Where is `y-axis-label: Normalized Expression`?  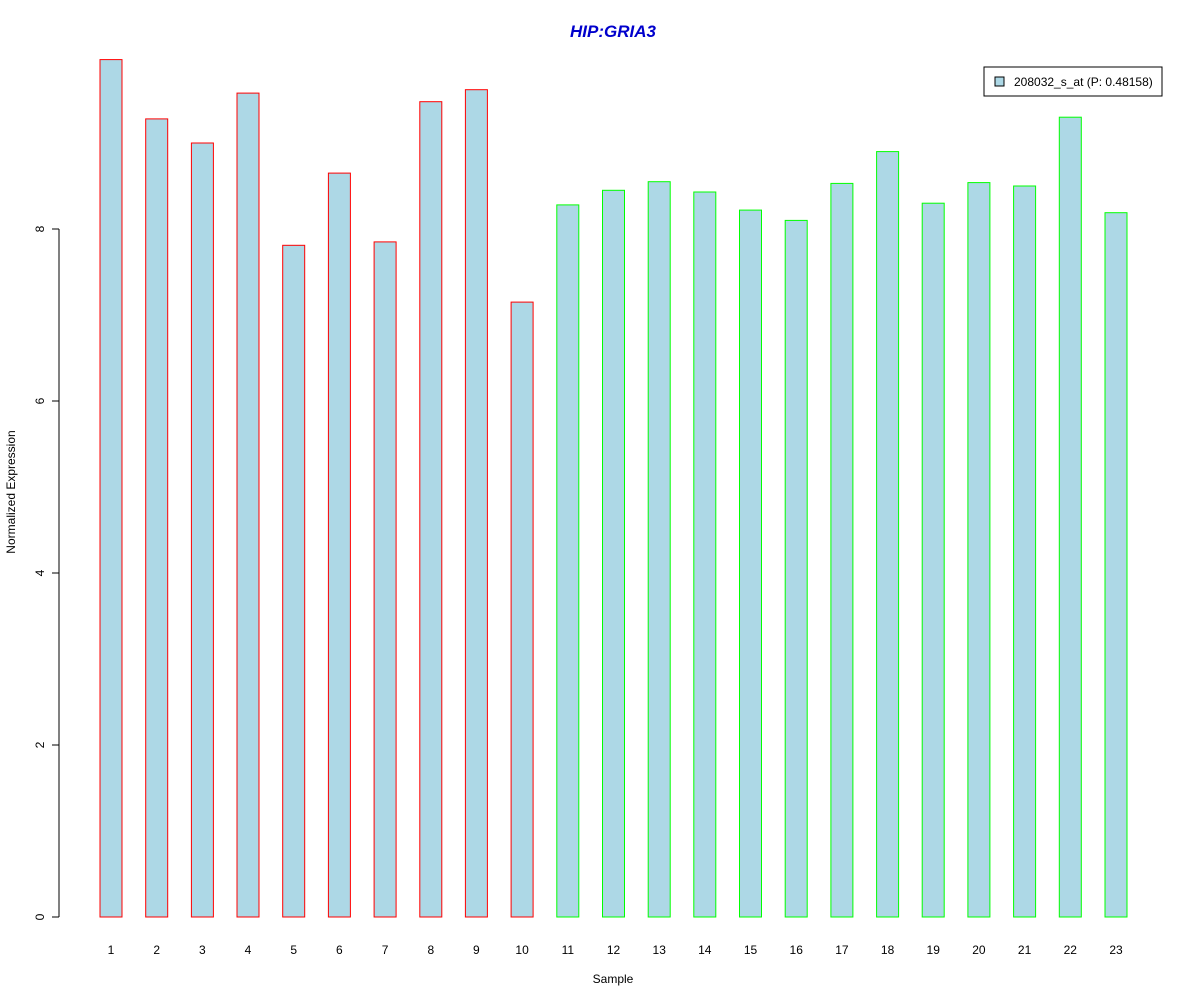
y-axis-label: Normalized Expression is located at coordinates (11, 491).